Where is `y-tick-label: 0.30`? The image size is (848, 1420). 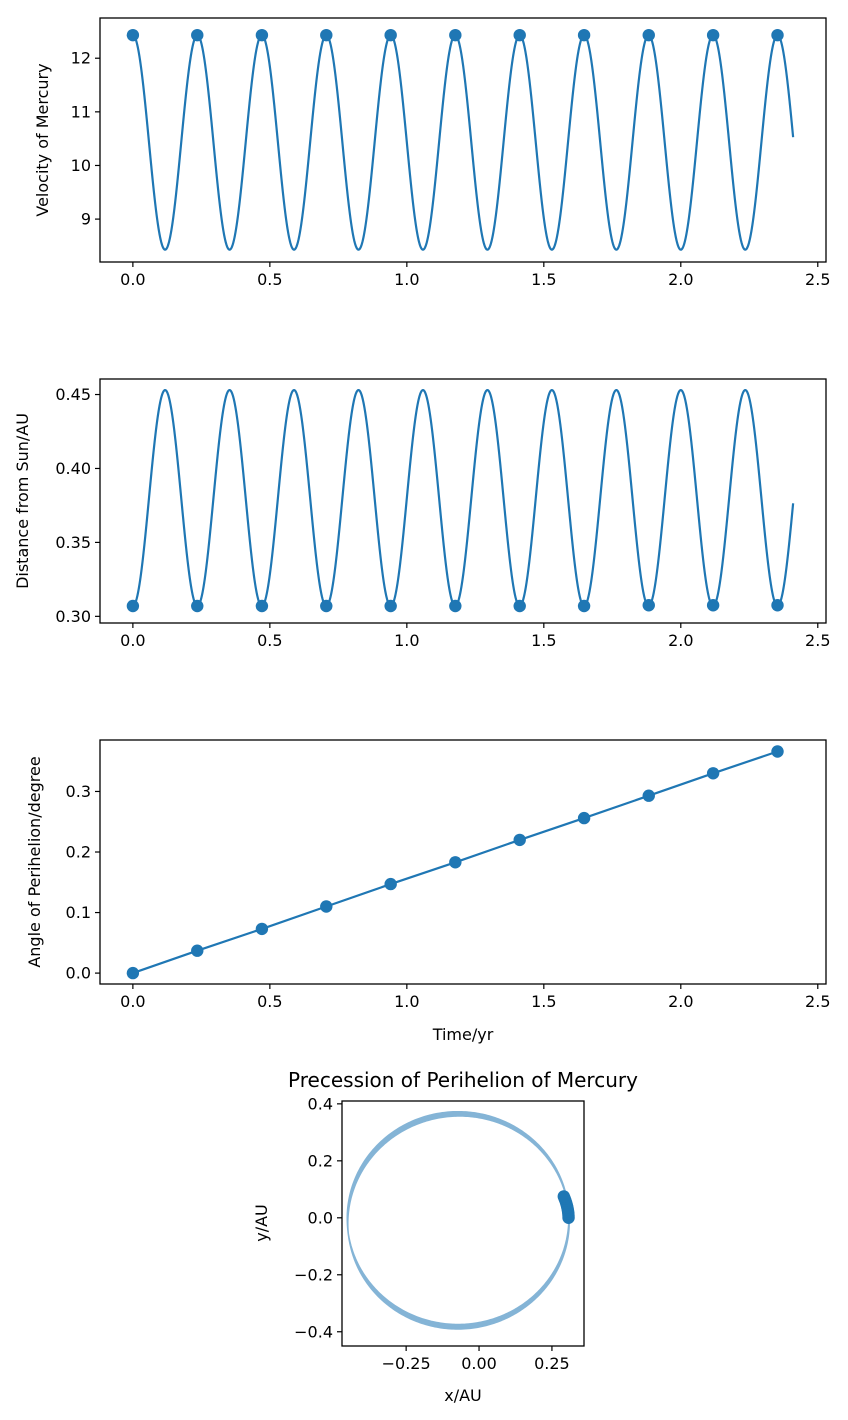 y-tick-label: 0.30 is located at coordinates (73, 616).